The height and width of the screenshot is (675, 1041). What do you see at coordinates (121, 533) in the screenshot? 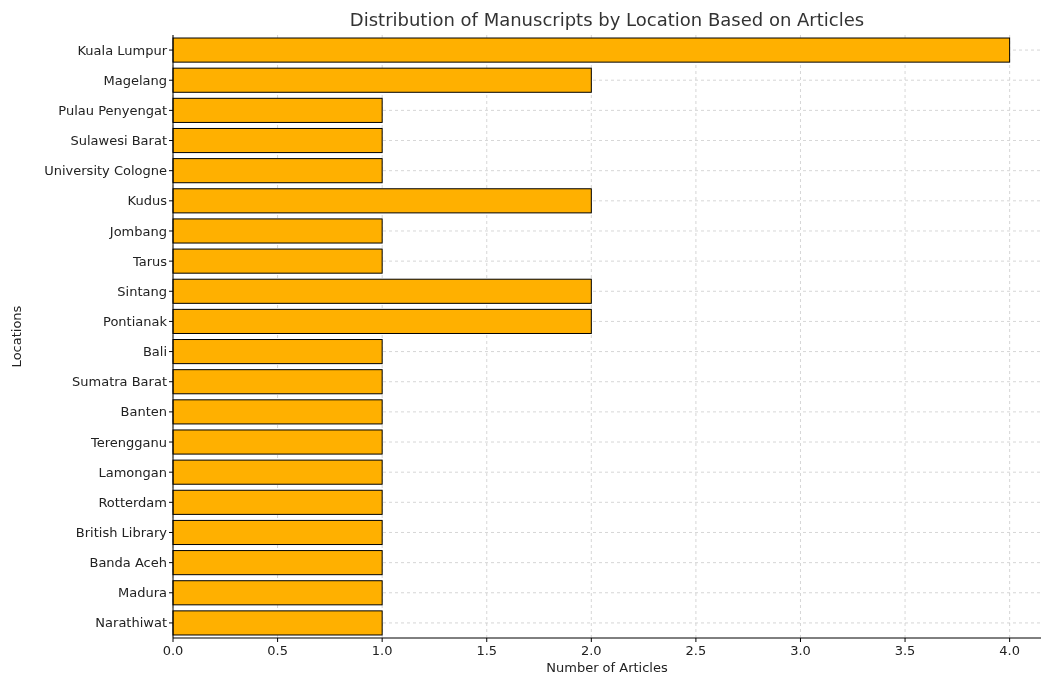
I see `y-tick-label: British Library` at bounding box center [121, 533].